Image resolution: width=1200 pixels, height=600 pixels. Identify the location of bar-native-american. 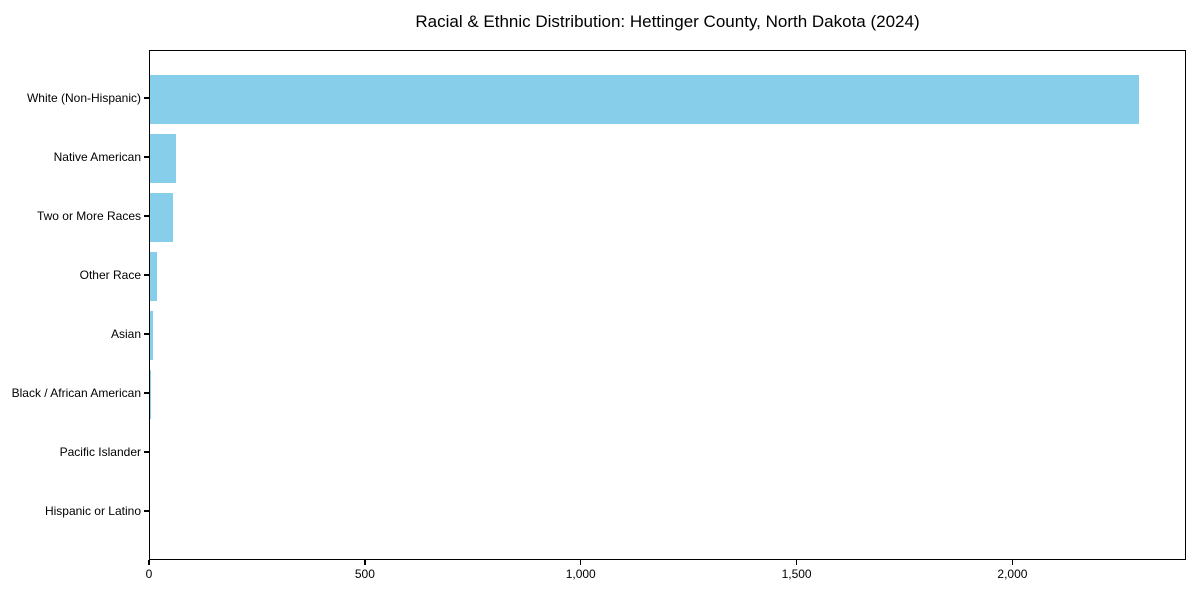
(163, 158).